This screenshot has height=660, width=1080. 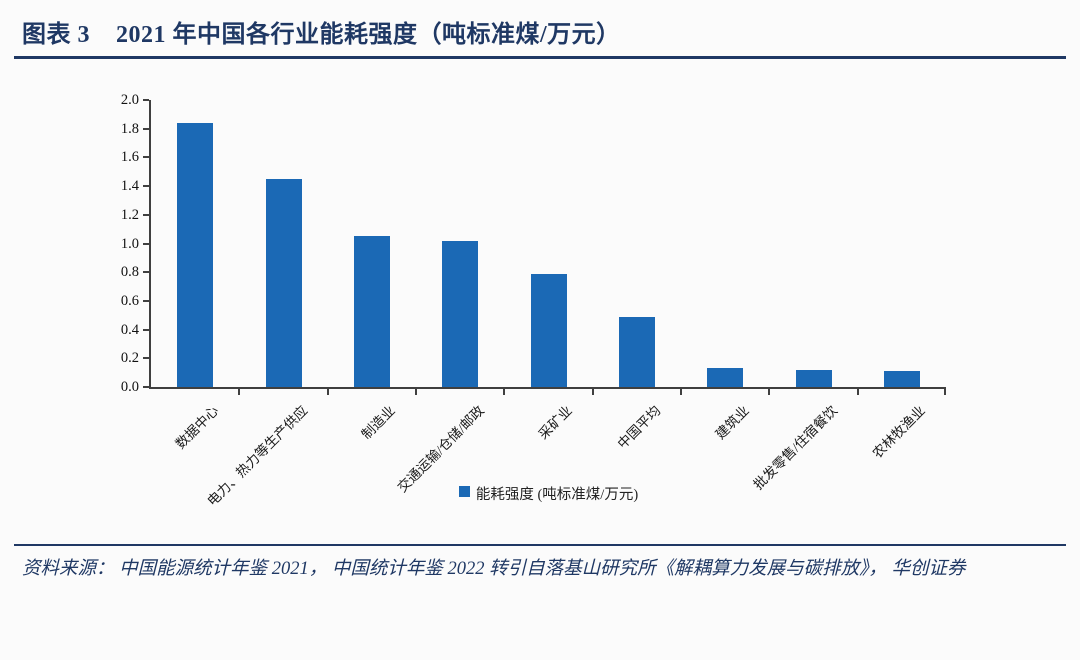 What do you see at coordinates (379, 422) in the screenshot?
I see `x-tick-label: 制造业` at bounding box center [379, 422].